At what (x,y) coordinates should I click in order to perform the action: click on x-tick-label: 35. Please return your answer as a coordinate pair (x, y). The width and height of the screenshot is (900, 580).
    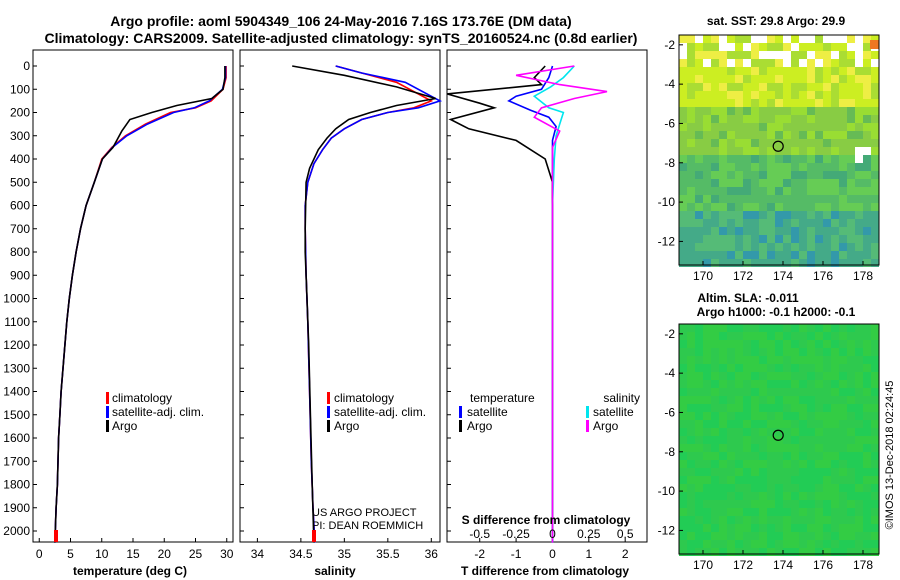
    Looking at the image, I should click on (345, 554).